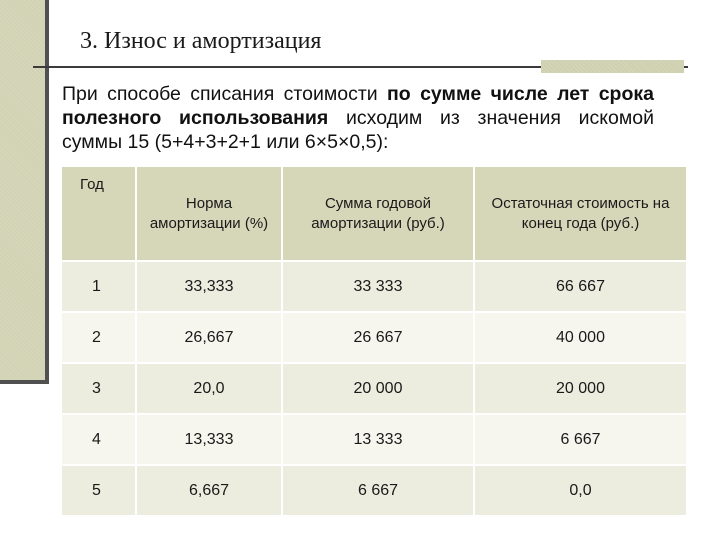  Describe the element at coordinates (47, 192) in the screenshot. I see `side-band-edge-line` at that location.